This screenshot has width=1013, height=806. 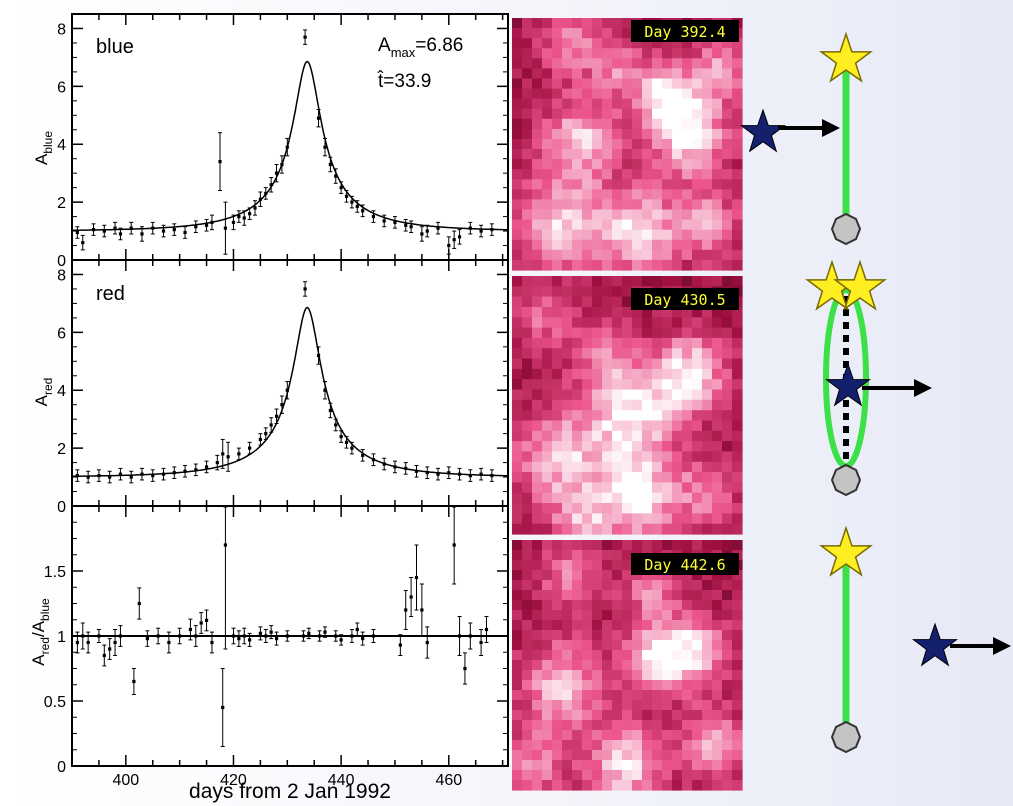 What do you see at coordinates (403, 81) in the screenshot?
I see `t-hat-annotation: t̂=33.9` at bounding box center [403, 81].